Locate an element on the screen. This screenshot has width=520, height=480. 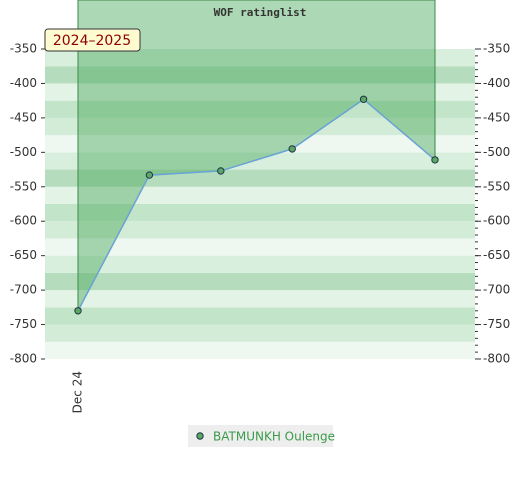
legend is located at coordinates (260, 436).